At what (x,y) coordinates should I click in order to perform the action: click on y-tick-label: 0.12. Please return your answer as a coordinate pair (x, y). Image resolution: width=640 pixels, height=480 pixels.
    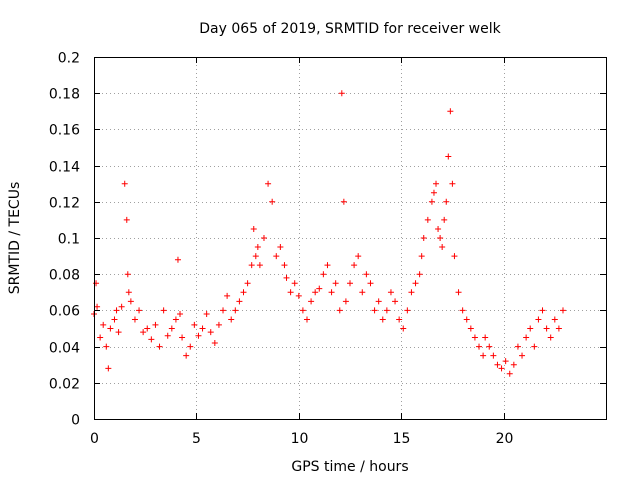
    Looking at the image, I should click on (64, 204).